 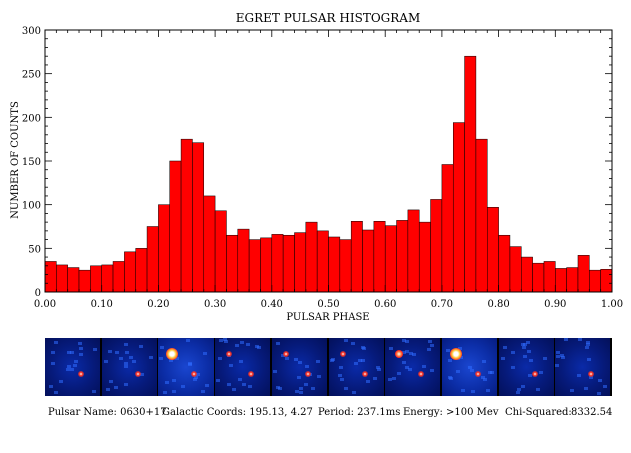 What do you see at coordinates (31, 75) in the screenshot?
I see `y-tick-label: 250` at bounding box center [31, 75].